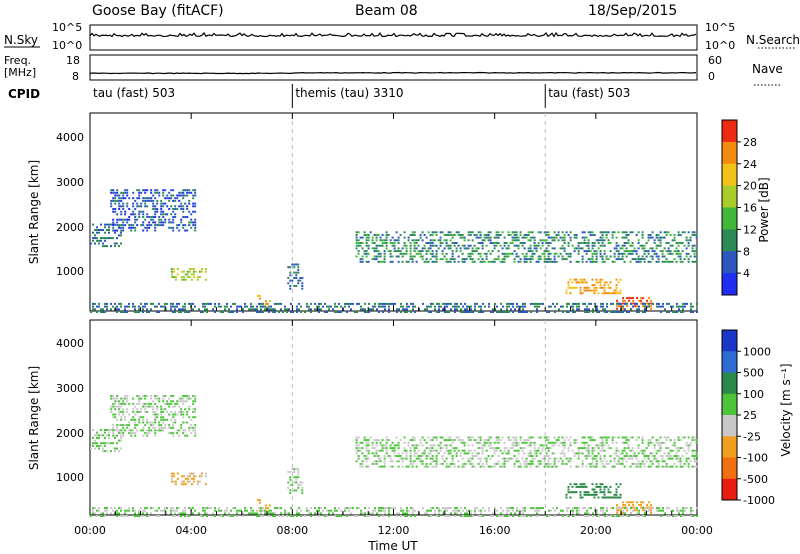 The width and height of the screenshot is (800, 554). Describe the element at coordinates (729, 196) in the screenshot. I see `colorbar-segment` at that location.